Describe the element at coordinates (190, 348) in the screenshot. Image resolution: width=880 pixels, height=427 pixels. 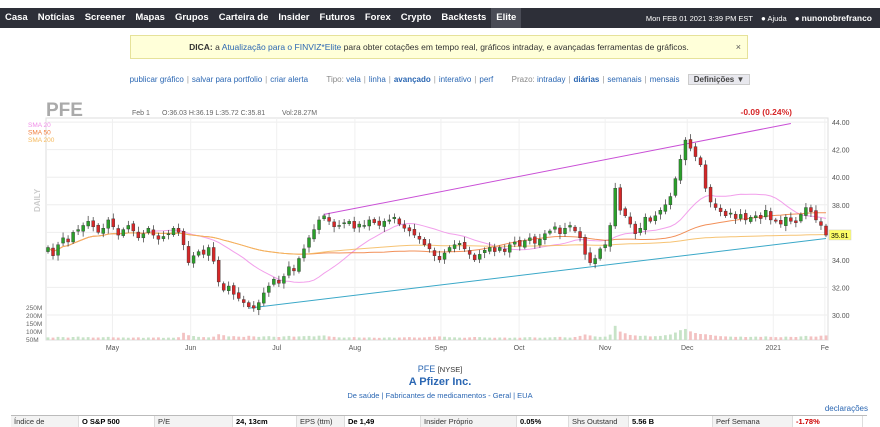
I see `x-tick-label: Jun` at that location.